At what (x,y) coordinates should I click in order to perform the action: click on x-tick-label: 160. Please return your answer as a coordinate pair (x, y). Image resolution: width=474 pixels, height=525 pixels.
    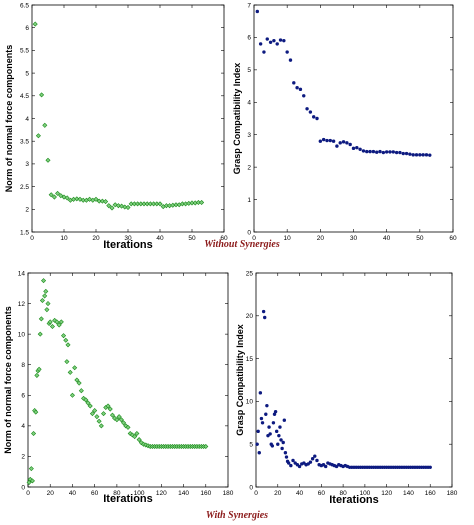
    Looking at the image, I should click on (430, 493).